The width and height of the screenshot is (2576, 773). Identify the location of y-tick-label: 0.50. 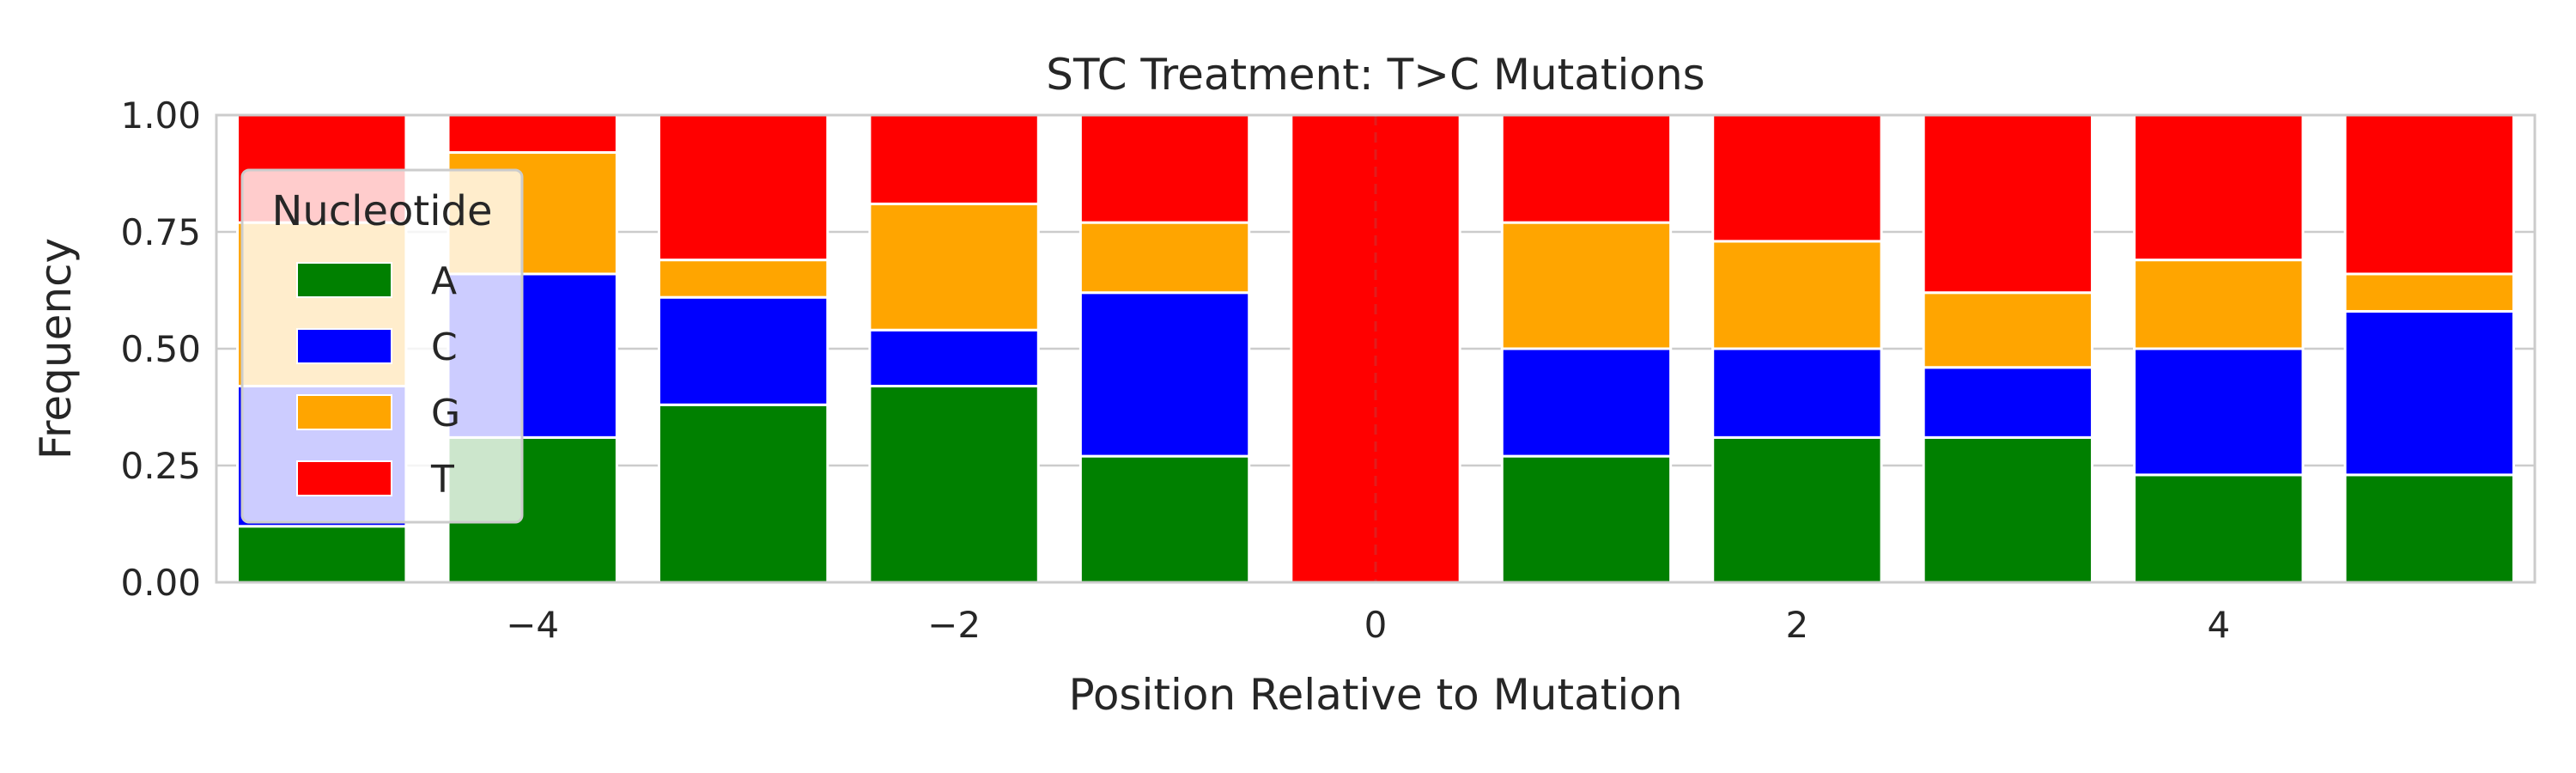
(160, 349).